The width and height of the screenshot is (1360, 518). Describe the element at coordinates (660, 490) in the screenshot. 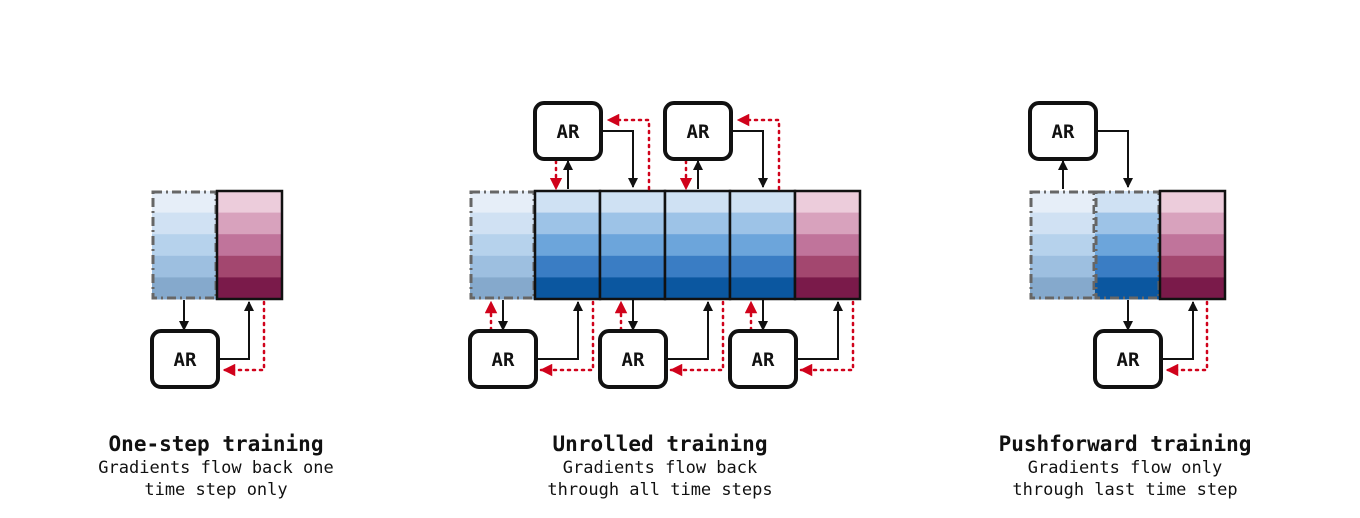

I see `unrolled-desc-line2: through all time steps` at that location.